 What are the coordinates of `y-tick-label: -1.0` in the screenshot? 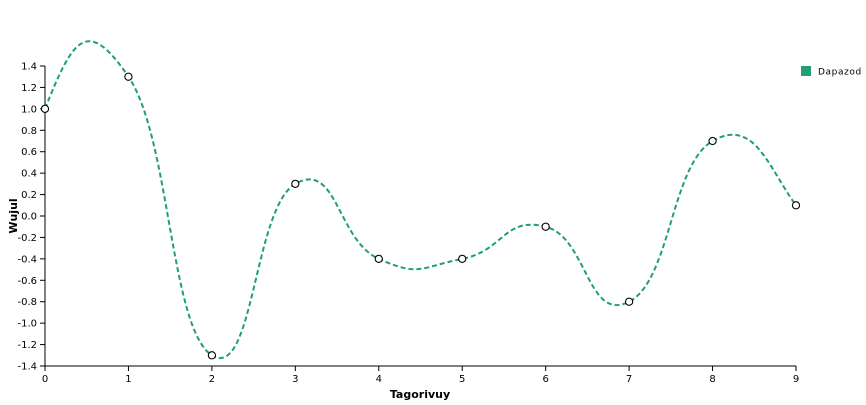 It's located at (27, 324).